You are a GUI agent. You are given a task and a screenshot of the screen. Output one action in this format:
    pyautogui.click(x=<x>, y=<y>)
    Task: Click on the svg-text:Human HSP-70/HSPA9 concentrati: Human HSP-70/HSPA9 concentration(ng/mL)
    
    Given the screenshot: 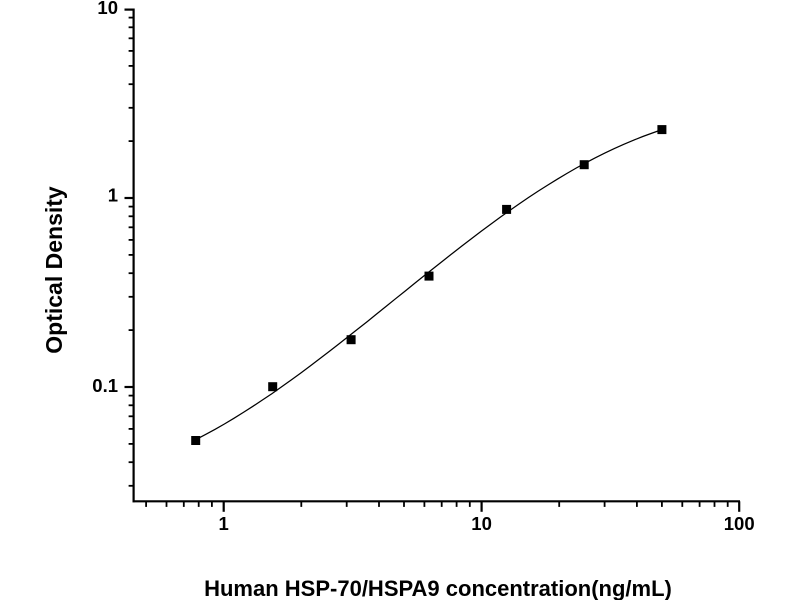 What is the action you would take?
    pyautogui.click(x=438, y=588)
    